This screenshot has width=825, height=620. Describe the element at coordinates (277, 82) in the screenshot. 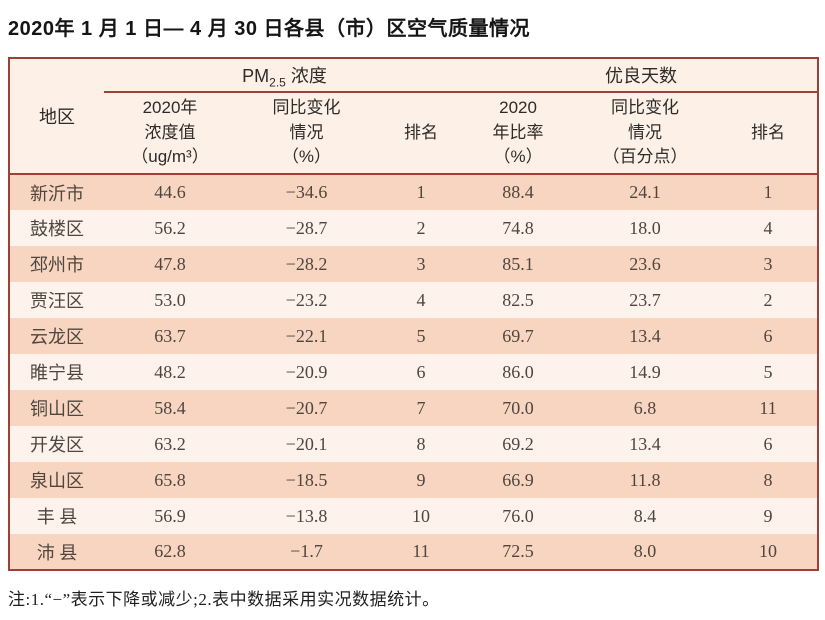

I see `pm25-subscript: 2.5` at that location.